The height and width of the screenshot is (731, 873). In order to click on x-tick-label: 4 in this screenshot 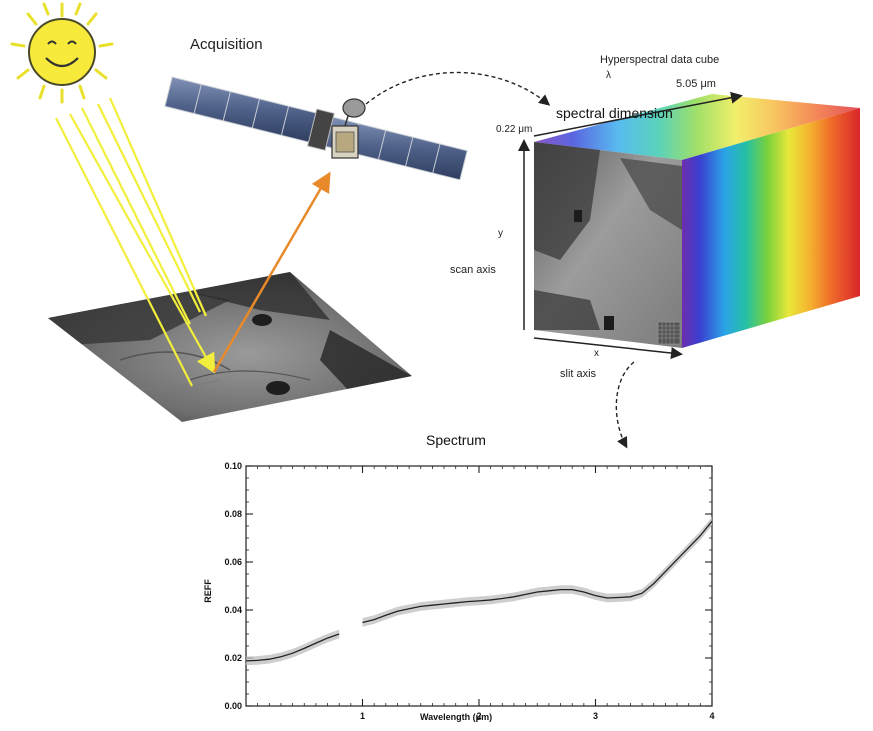, I will do `click(711, 716)`.